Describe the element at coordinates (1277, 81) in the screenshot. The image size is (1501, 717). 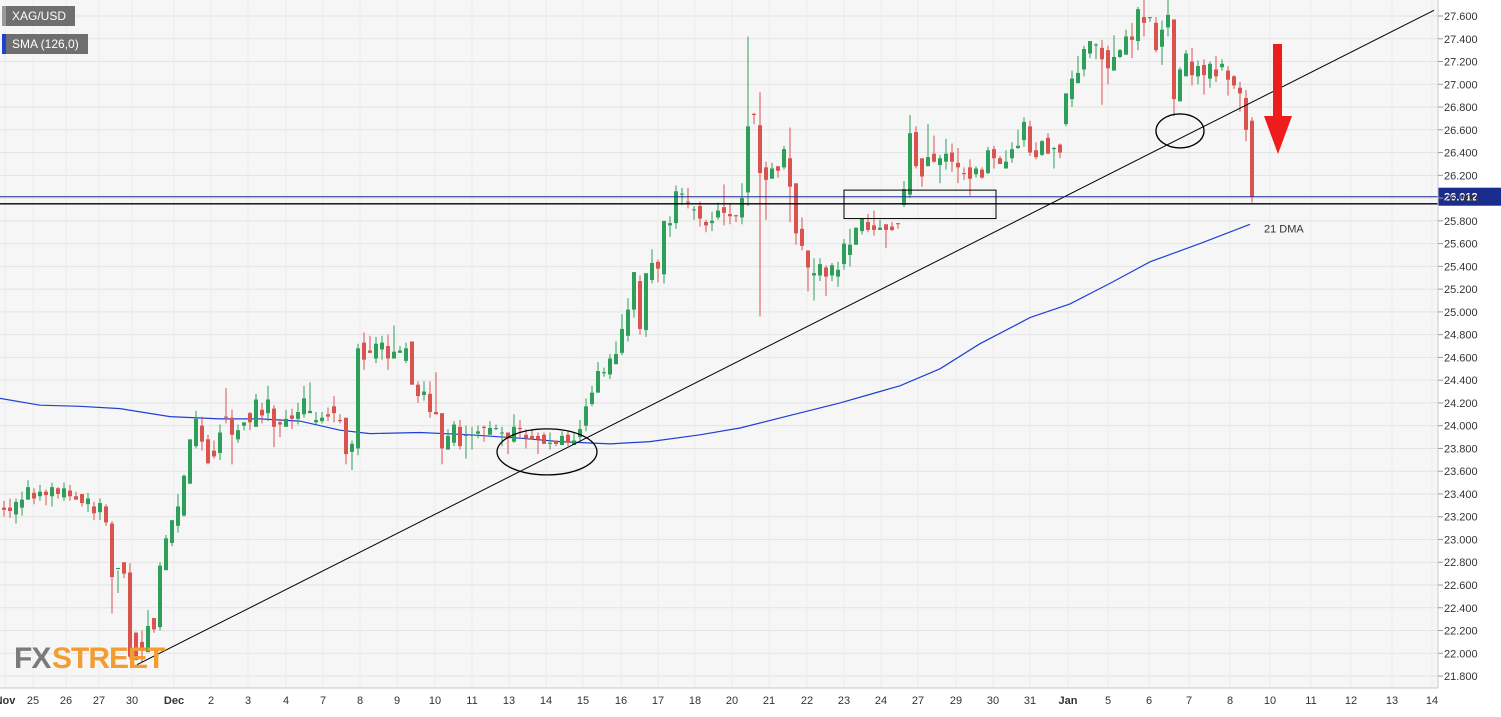
I see `down-arrow-shaft` at that location.